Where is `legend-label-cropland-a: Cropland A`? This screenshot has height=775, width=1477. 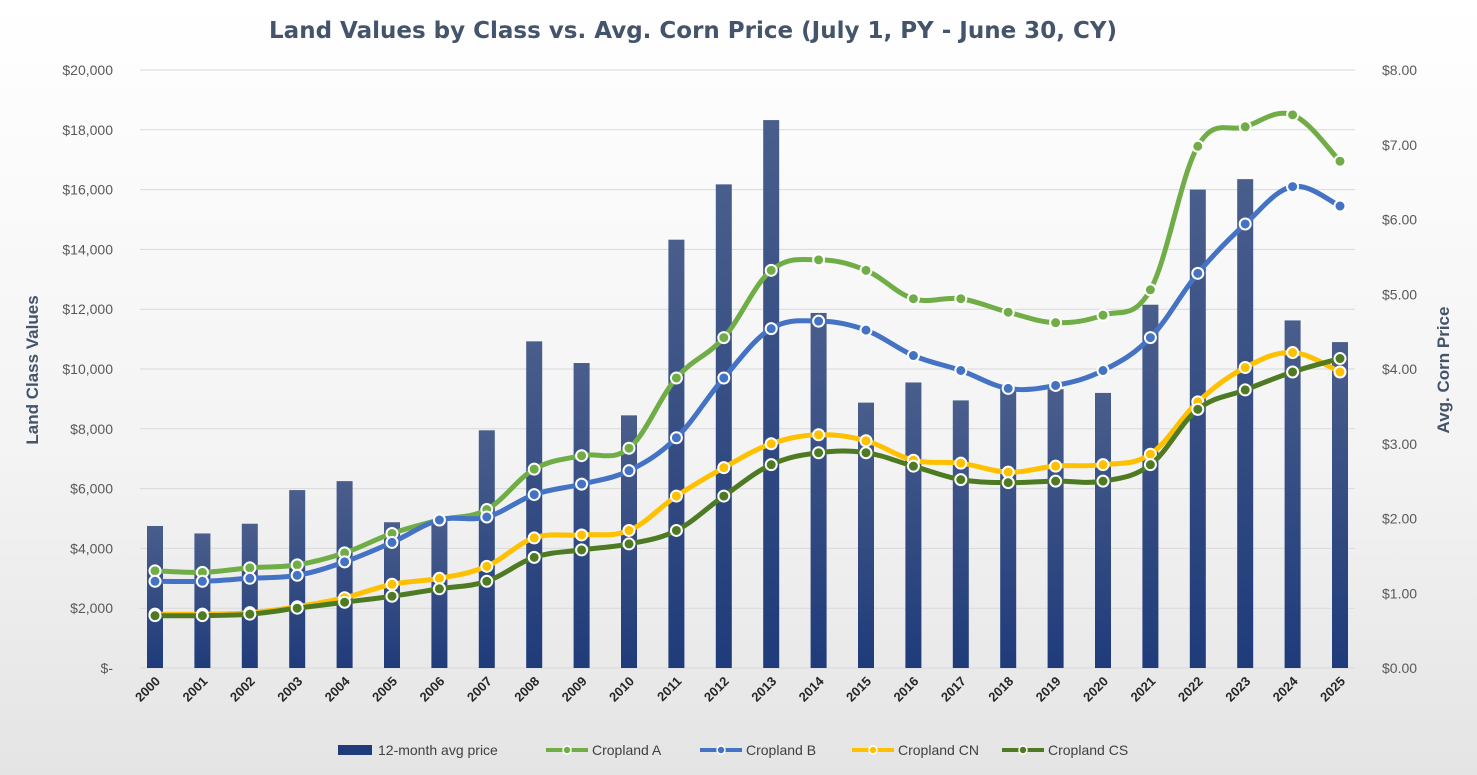 legend-label-cropland-a: Cropland A is located at coordinates (627, 750).